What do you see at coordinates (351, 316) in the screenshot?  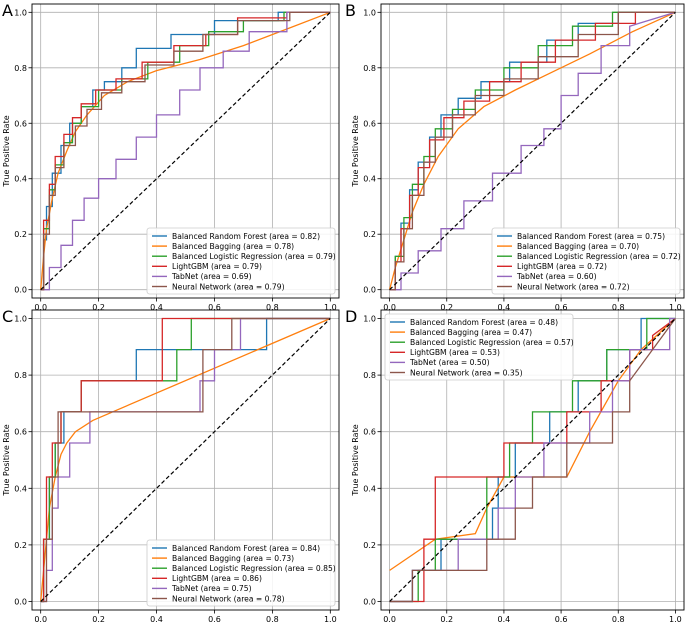 I see `panel-letter: D` at bounding box center [351, 316].